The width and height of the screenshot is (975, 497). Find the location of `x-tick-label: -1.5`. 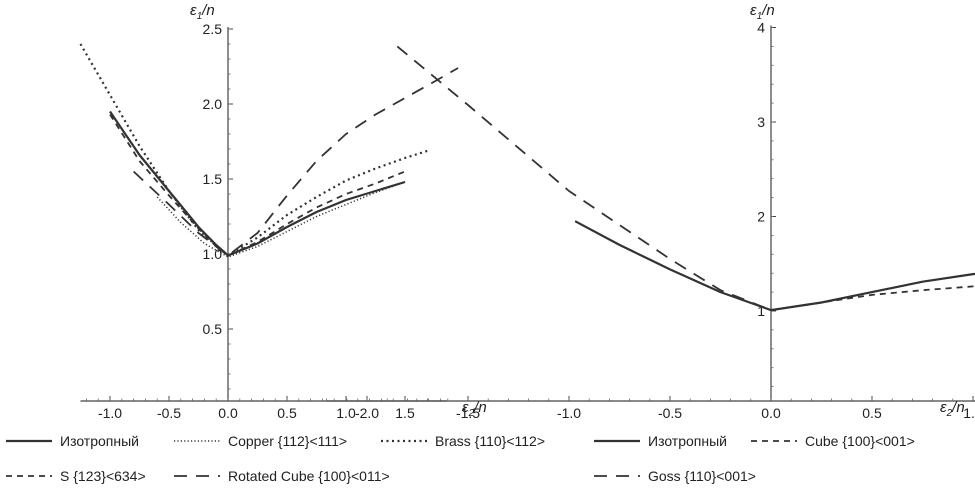

x-tick-label: -1.5 is located at coordinates (468, 413).